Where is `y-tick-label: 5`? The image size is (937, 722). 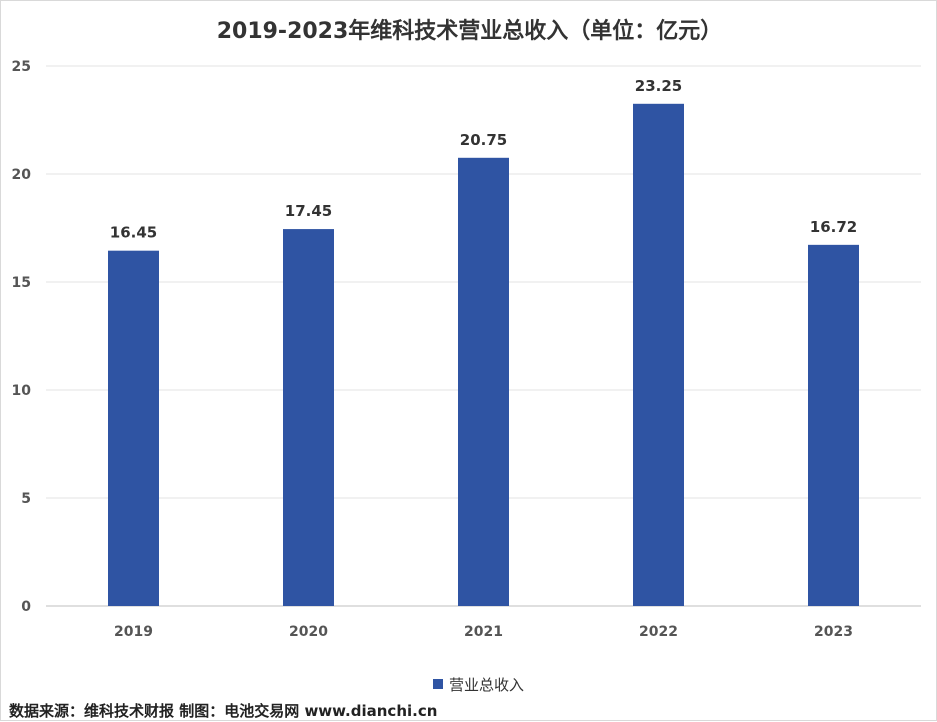 y-tick-label: 5 is located at coordinates (26, 499).